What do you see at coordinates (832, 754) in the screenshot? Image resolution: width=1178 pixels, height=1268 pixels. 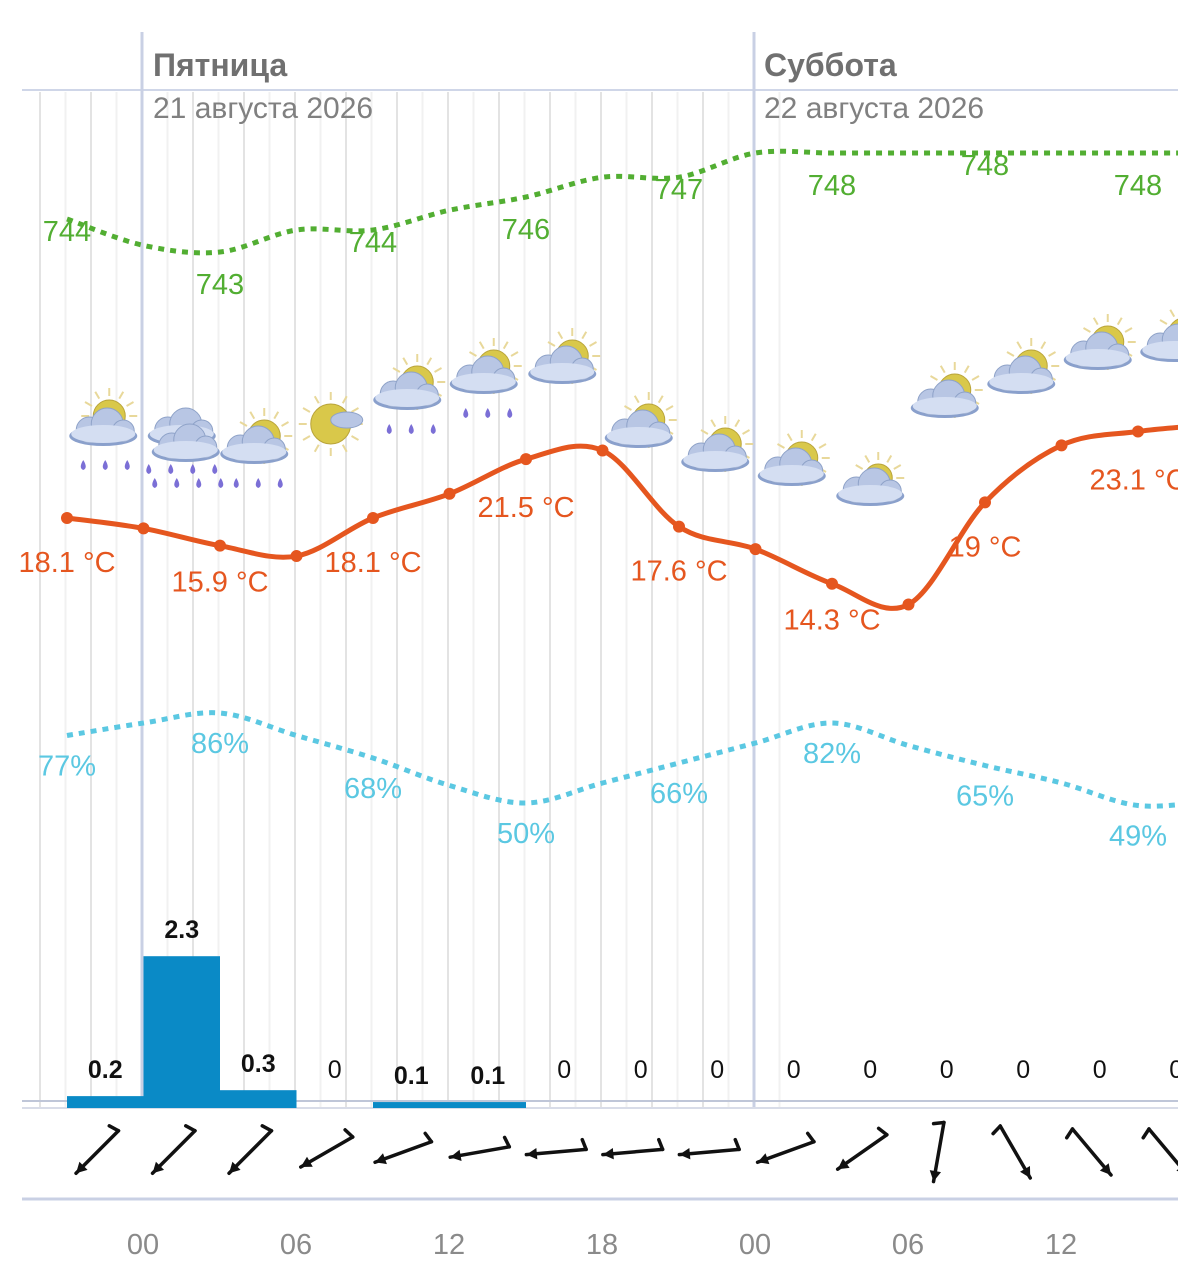 I see `humidity-label: 82%` at bounding box center [832, 754].